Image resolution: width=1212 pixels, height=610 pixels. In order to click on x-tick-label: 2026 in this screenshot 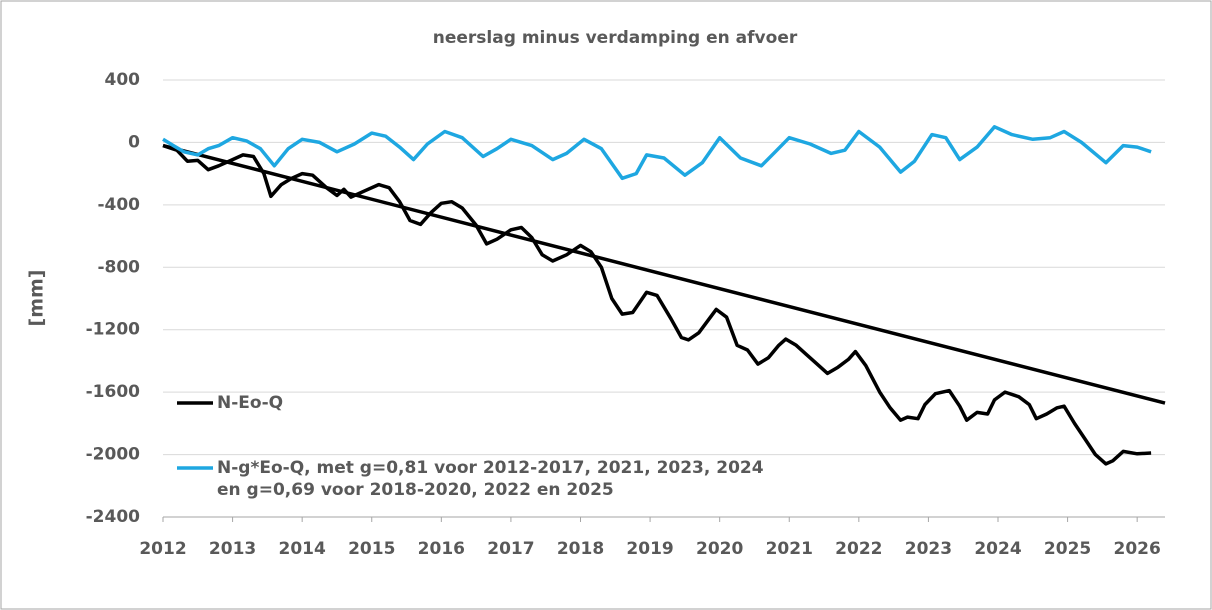, I will do `click(1137, 549)`.